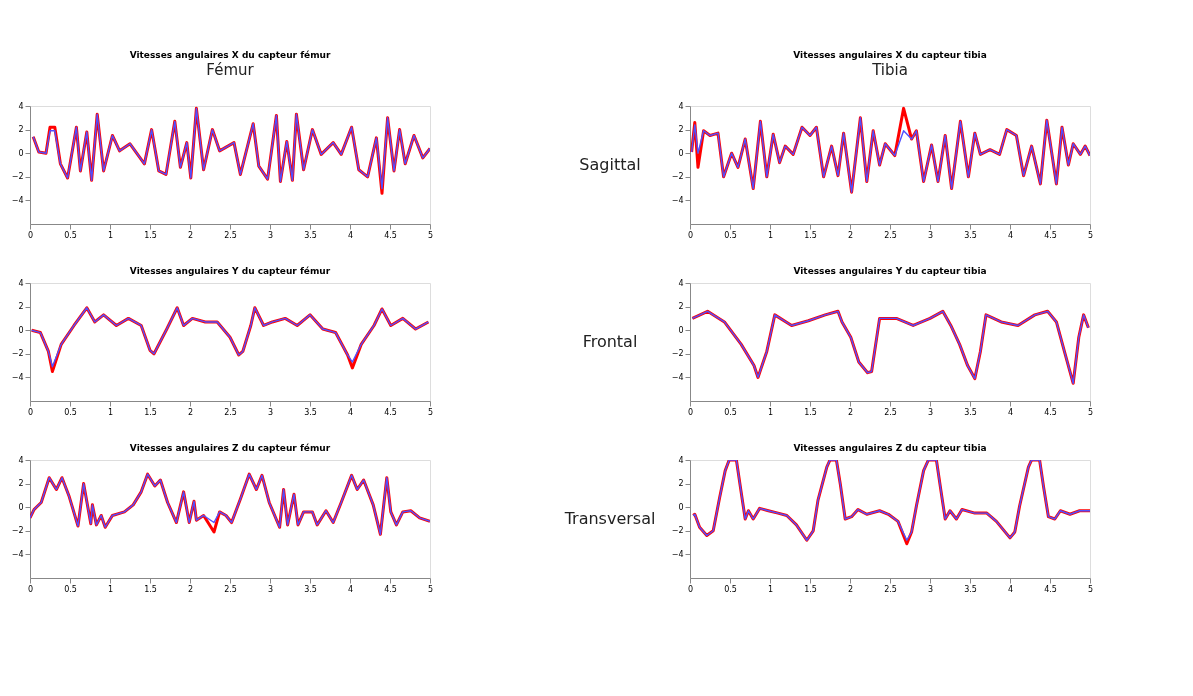 The image size is (1193, 696). I want to click on chart-title: Vitesses angulaires X du capteur tibia, so click(890, 55).